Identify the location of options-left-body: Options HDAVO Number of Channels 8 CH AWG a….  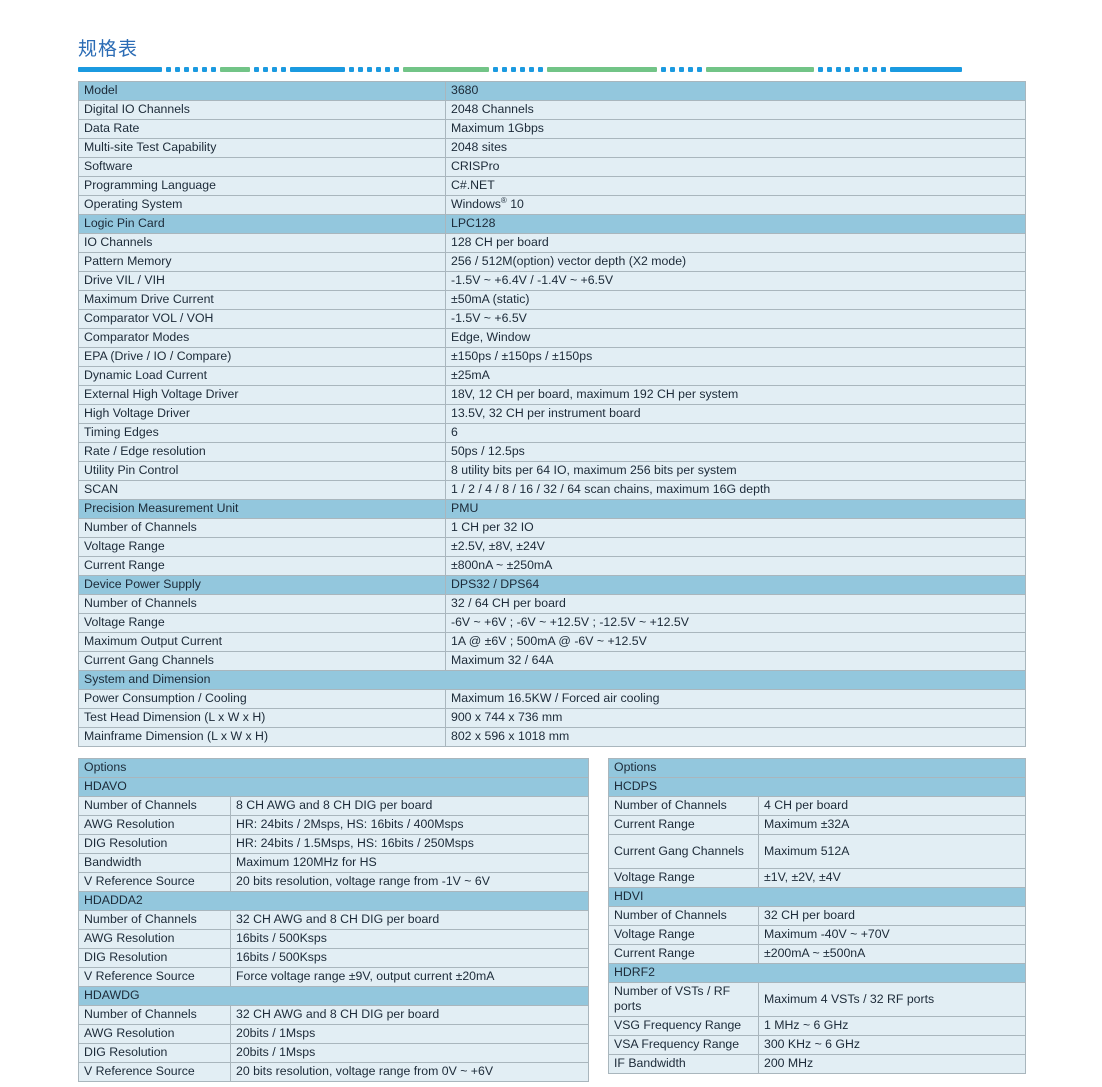
(333, 920).